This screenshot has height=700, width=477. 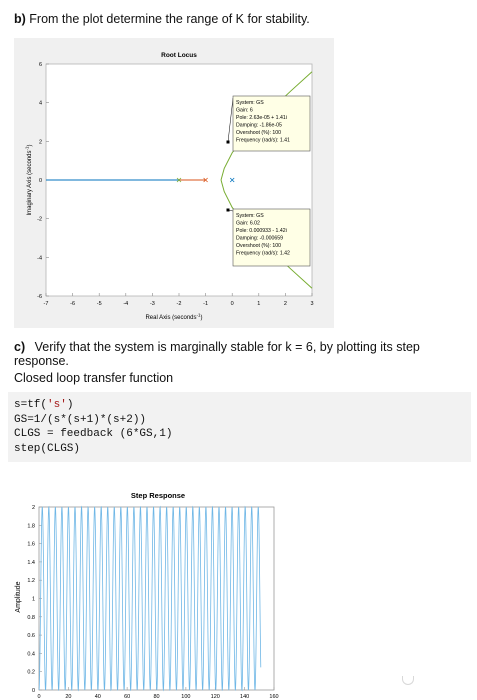 I want to click on sr-y-tick-label: 0.4, so click(x=31, y=654).